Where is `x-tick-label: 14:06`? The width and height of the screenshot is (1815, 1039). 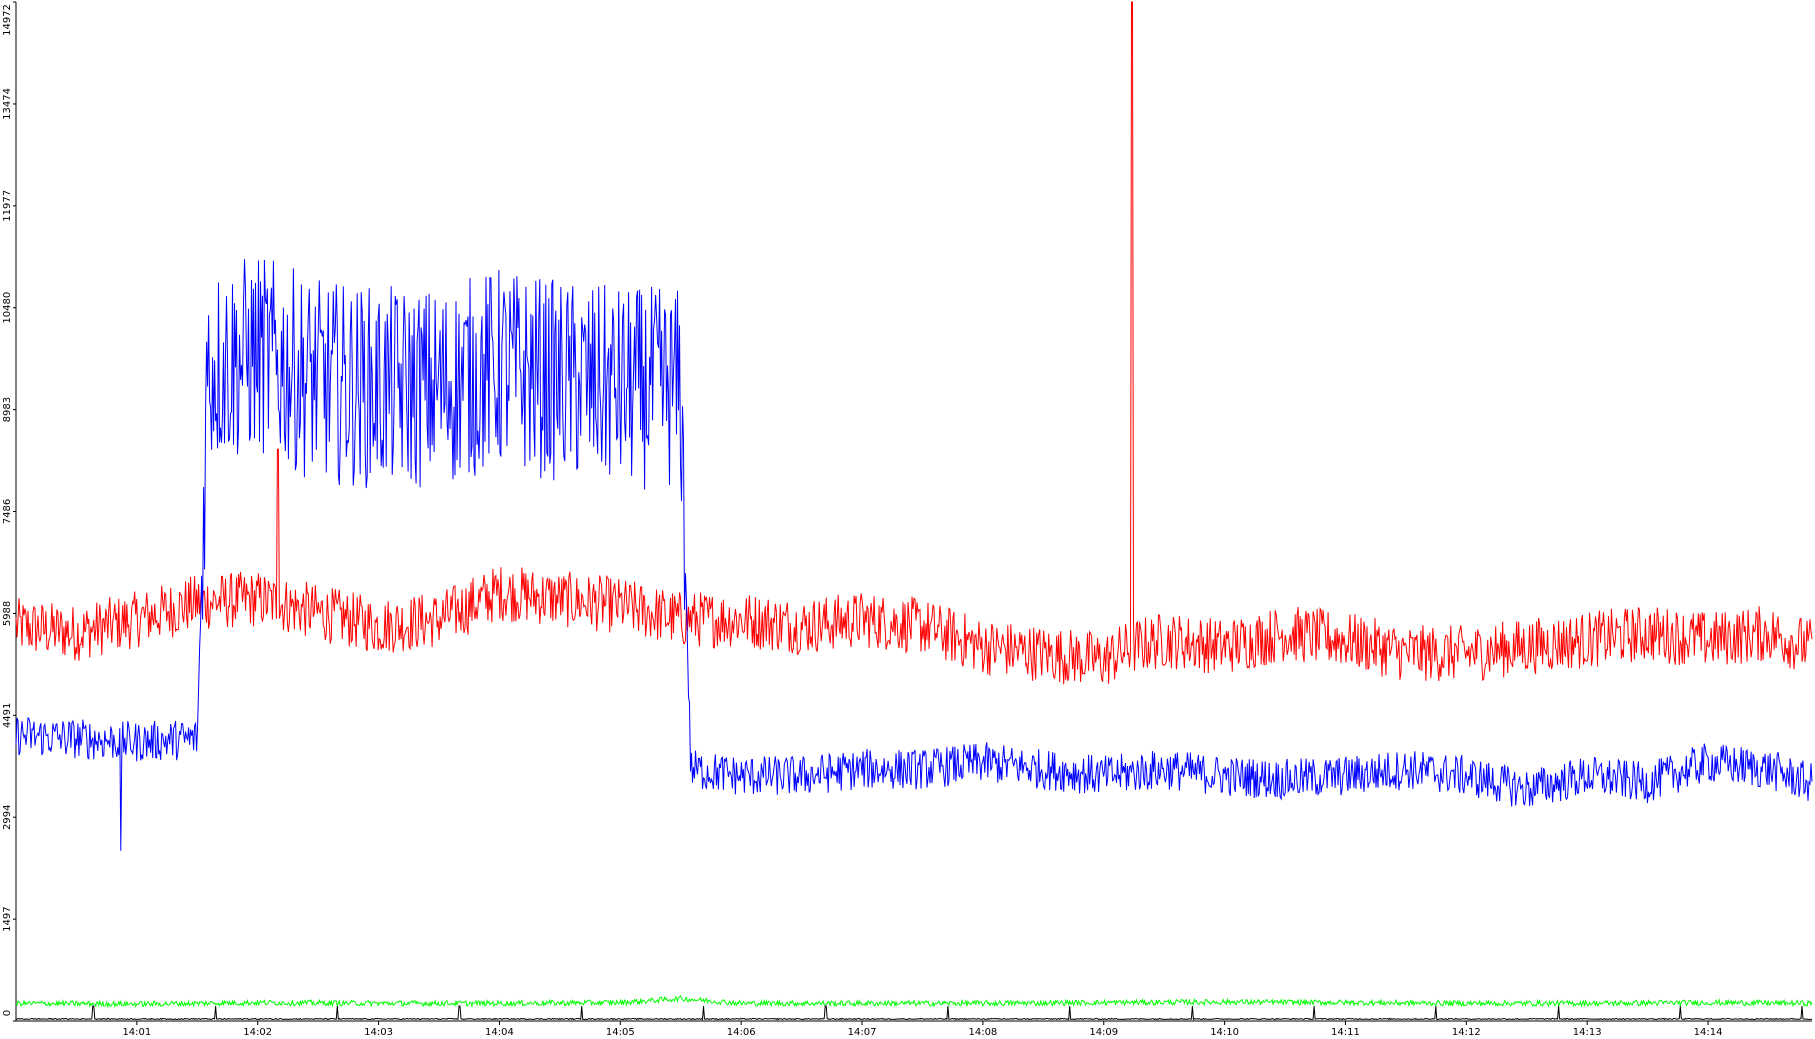 x-tick-label: 14:06 is located at coordinates (741, 1032).